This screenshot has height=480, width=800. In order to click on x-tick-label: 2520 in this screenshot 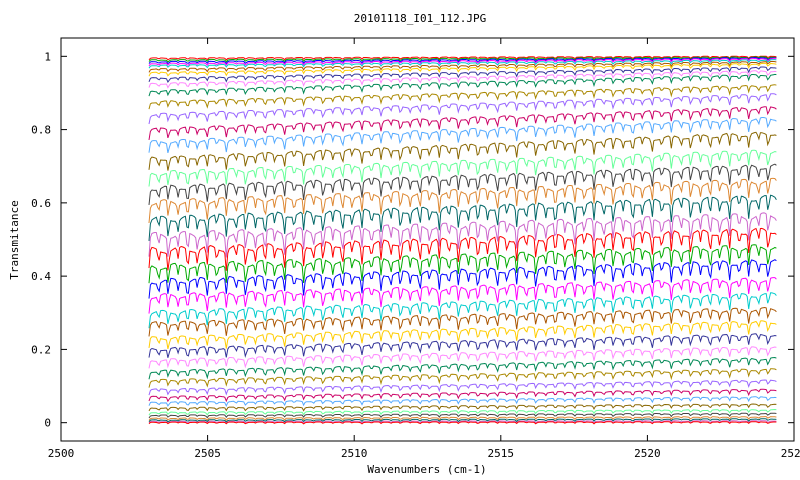, I will do `click(647, 453)`.